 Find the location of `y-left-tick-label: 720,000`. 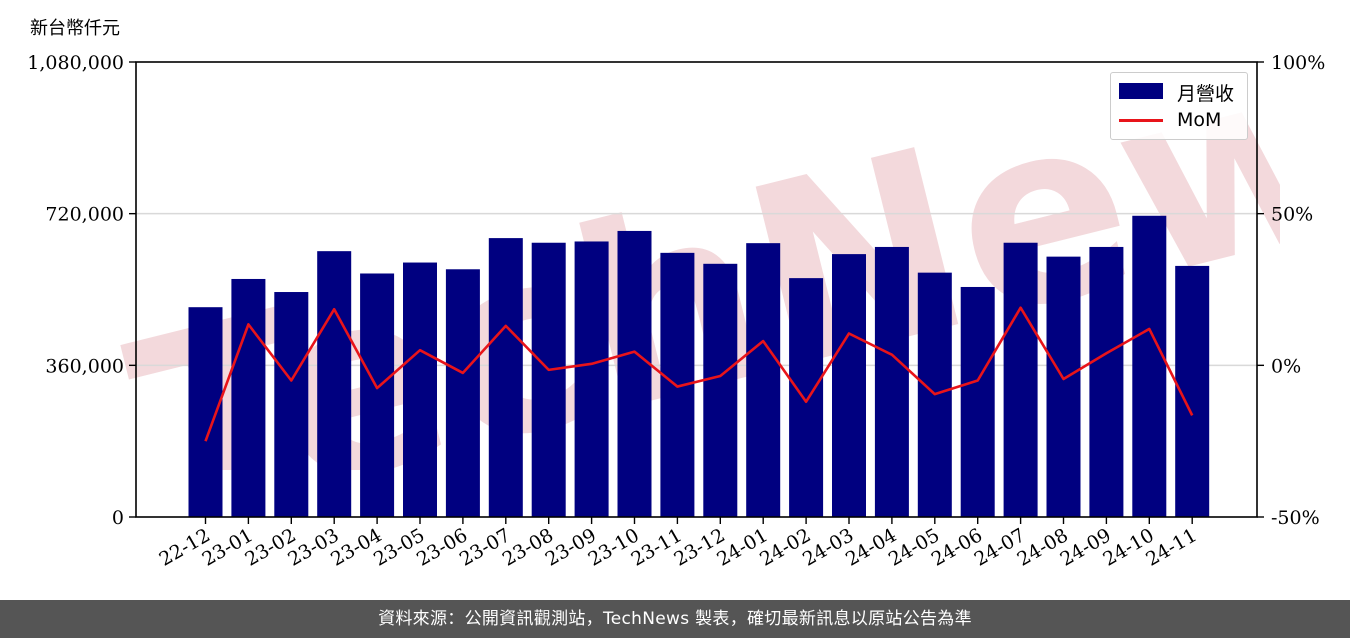

y-left-tick-label: 720,000 is located at coordinates (84, 215).